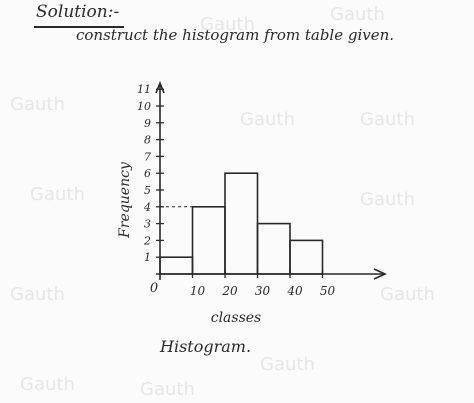  I want to click on x-axis-label: classes, so click(236, 318).